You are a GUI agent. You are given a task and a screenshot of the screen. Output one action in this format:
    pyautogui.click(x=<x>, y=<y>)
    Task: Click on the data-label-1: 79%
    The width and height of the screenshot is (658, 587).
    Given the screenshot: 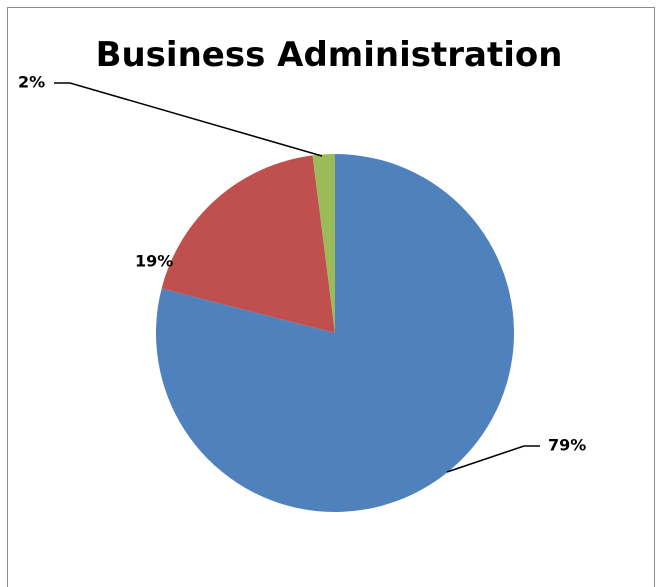 What is the action you would take?
    pyautogui.click(x=567, y=445)
    